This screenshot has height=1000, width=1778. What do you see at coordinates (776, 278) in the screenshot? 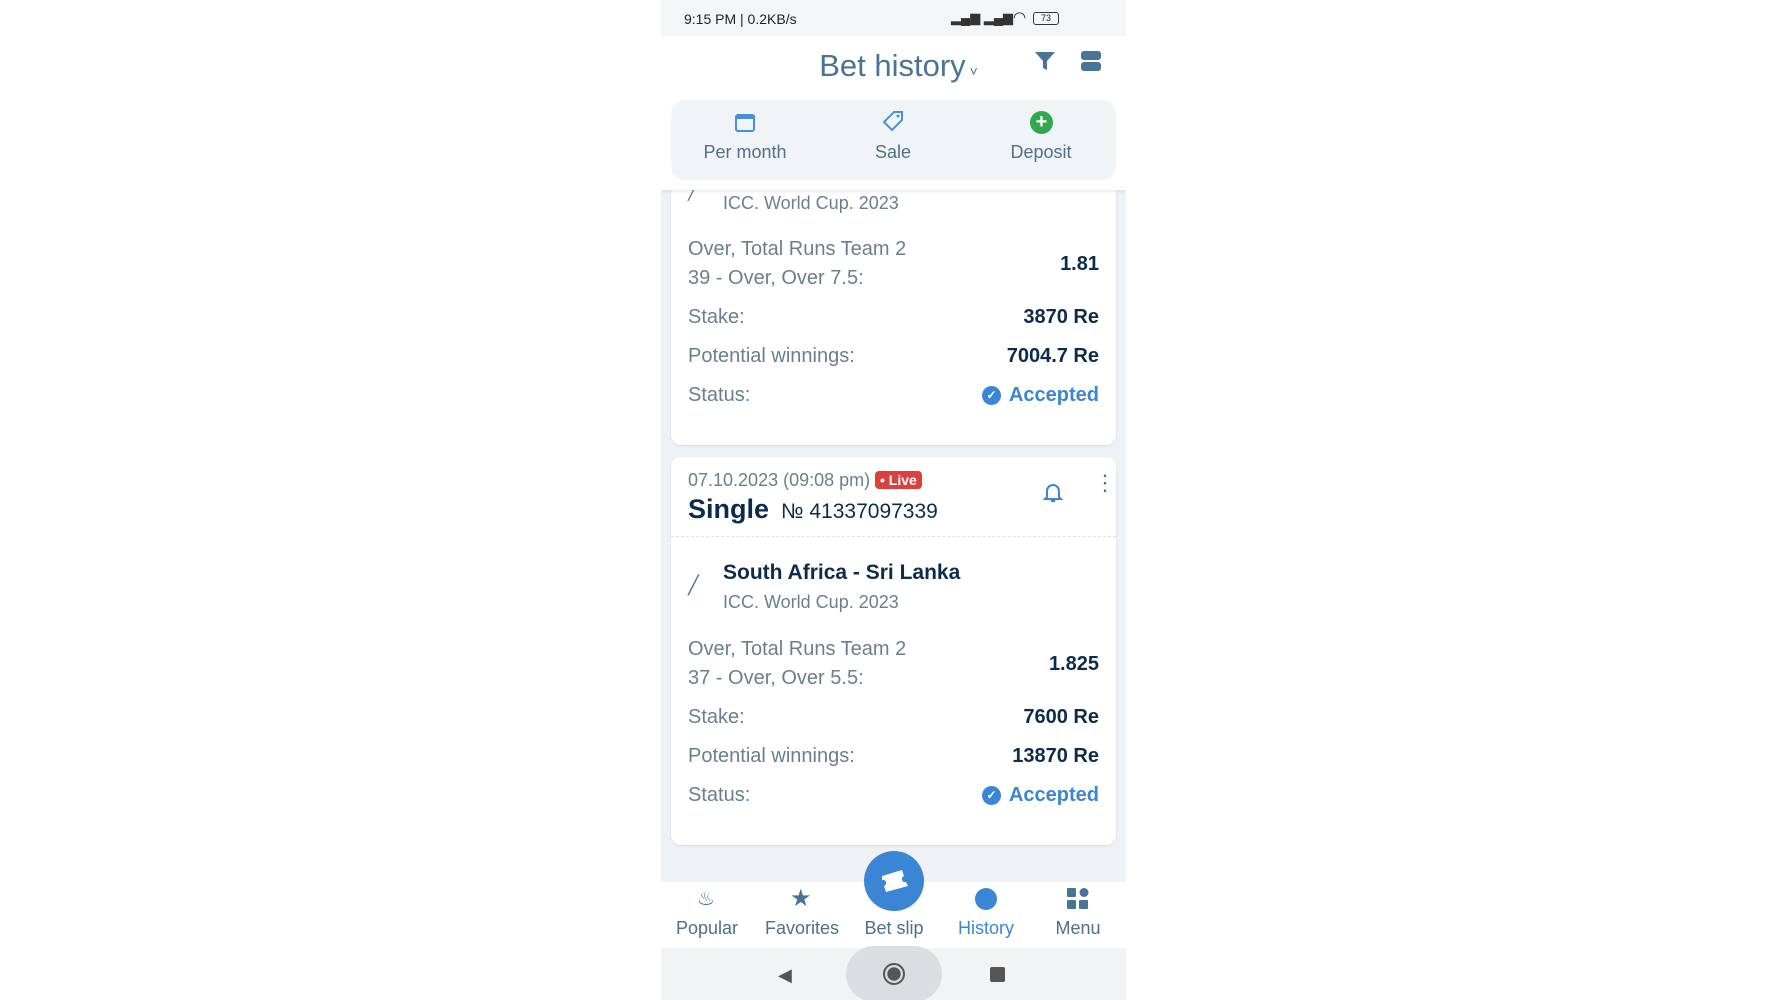
I see `market-line-2: 39 - Over, Over 7.5:` at bounding box center [776, 278].